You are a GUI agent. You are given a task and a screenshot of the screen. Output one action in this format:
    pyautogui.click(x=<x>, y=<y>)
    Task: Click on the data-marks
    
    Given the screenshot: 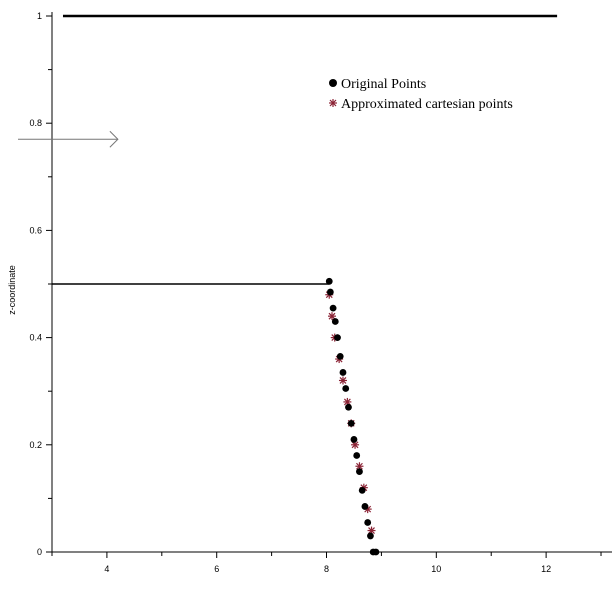 What is the action you would take?
    pyautogui.click(x=352, y=416)
    